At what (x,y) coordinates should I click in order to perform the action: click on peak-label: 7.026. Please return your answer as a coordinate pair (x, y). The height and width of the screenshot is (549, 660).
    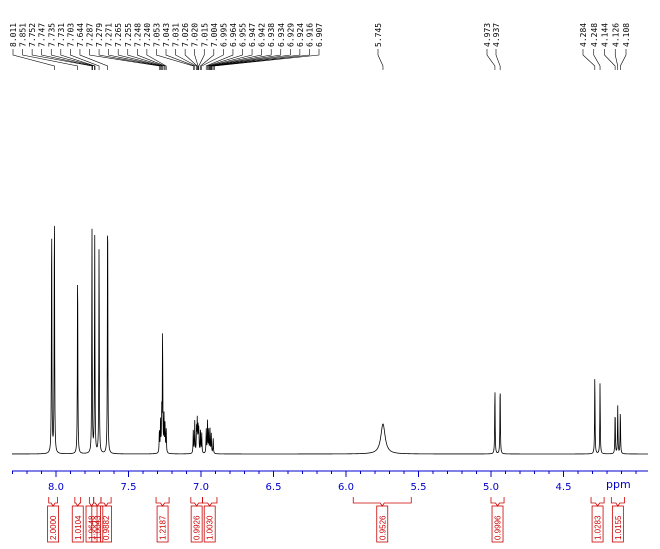
    Looking at the image, I should click on (185, 35).